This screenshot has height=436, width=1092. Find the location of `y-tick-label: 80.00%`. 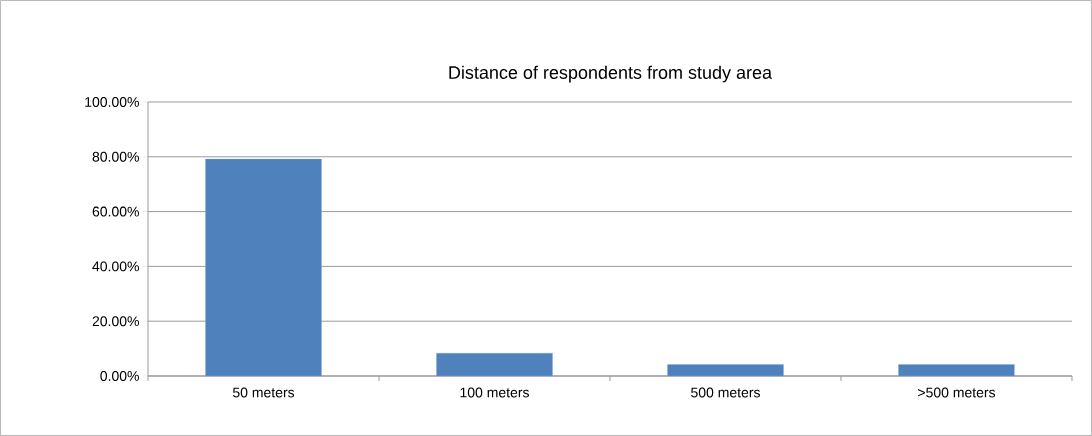

y-tick-label: 80.00% is located at coordinates (115, 156).